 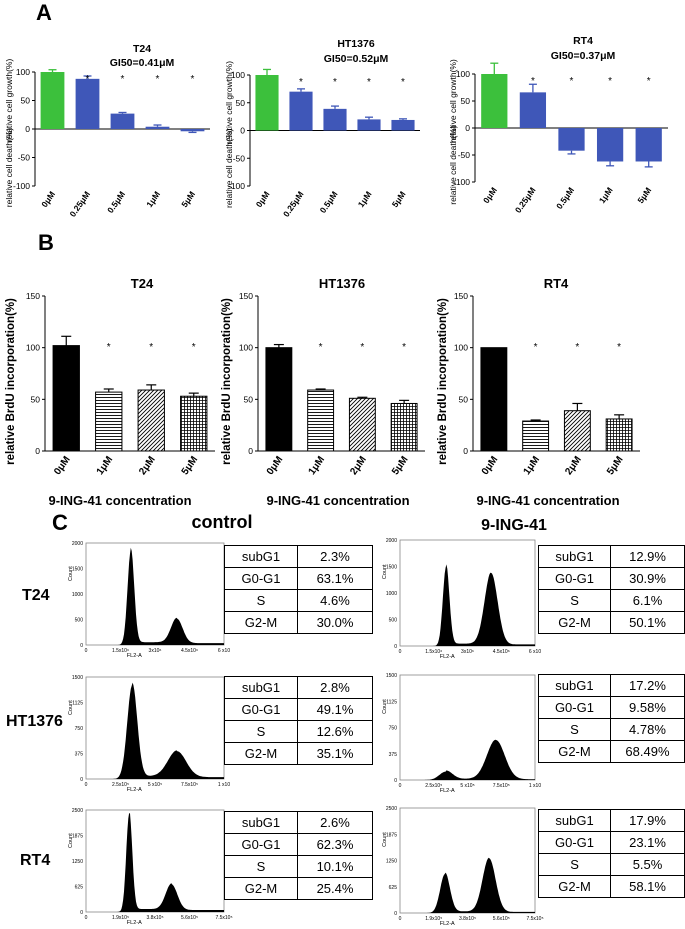 I want to click on table-row: S 12.6%, so click(x=298, y=731).